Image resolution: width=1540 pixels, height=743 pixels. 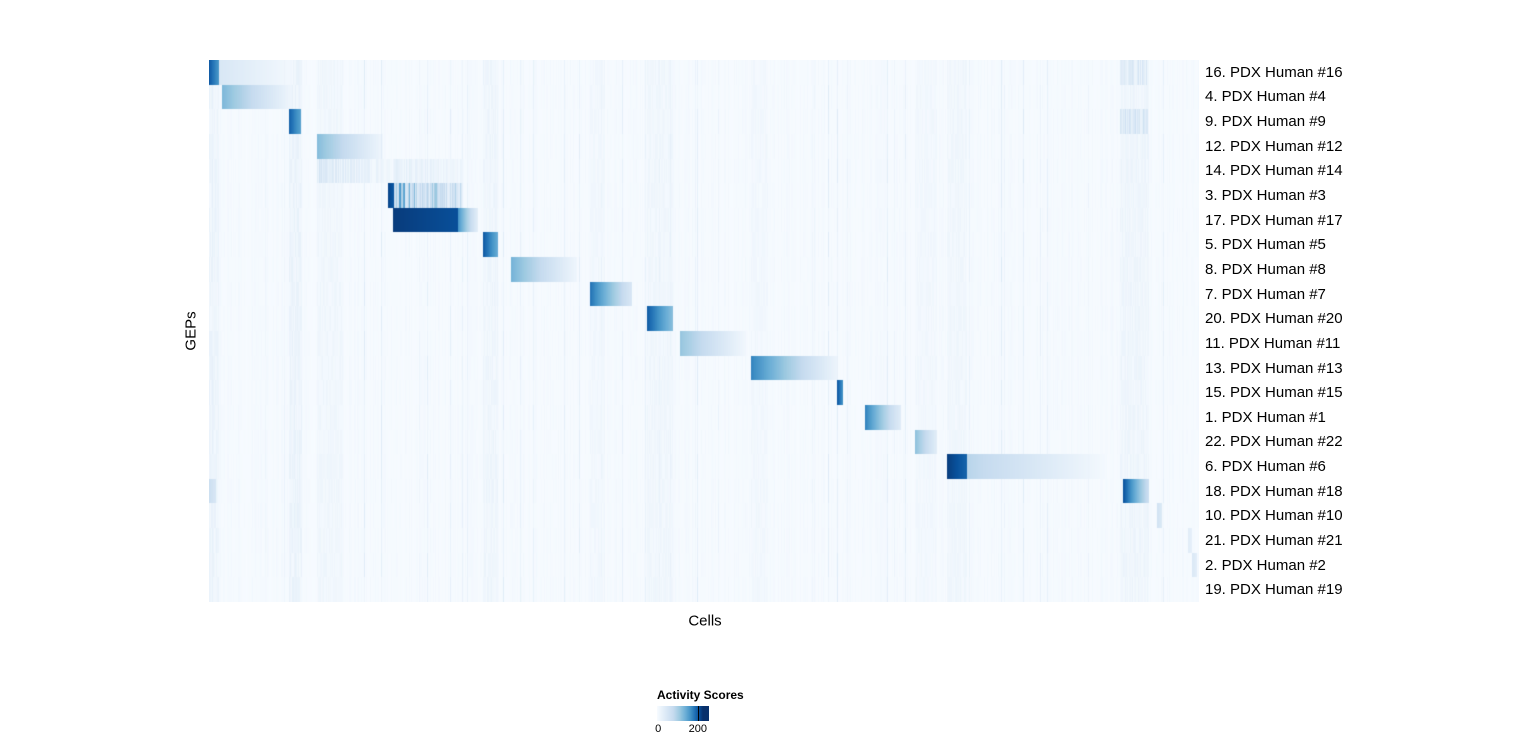 What do you see at coordinates (716, 712) in the screenshot?
I see `legend: Activity Scores 0 200` at bounding box center [716, 712].